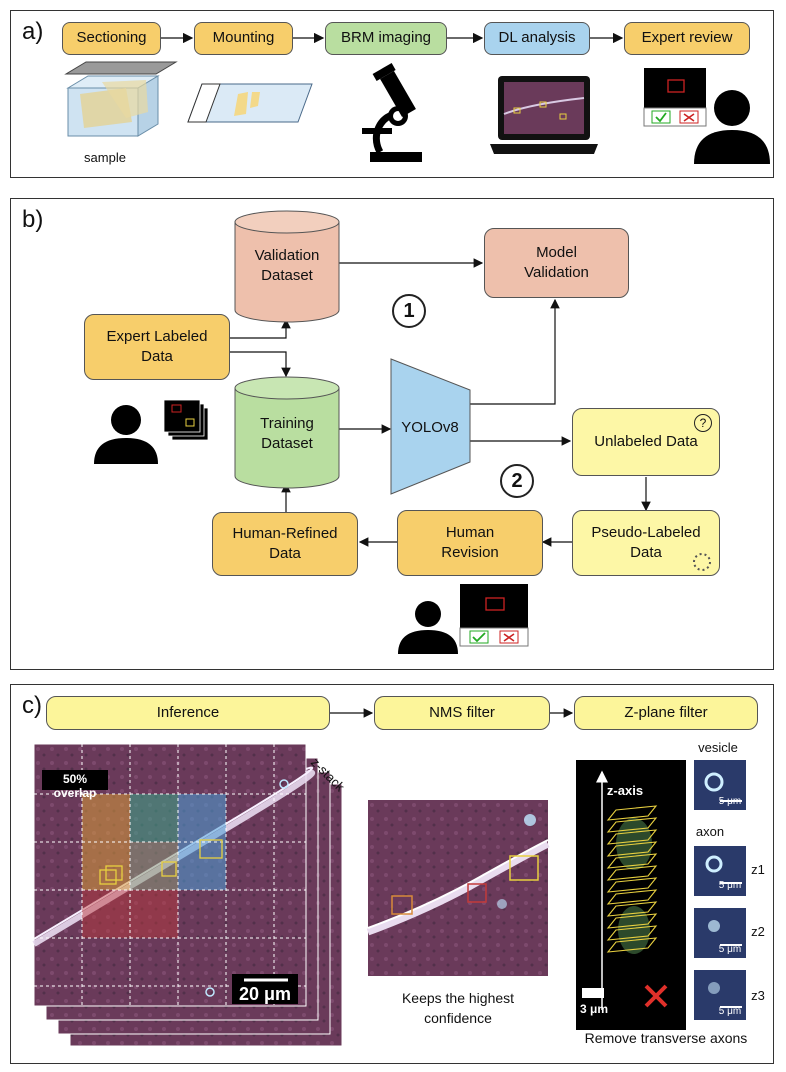 This screenshot has height=1072, width=786. Describe the element at coordinates (666, 1038) in the screenshot. I see `z-filter-caption: Remove transverse axons` at that location.